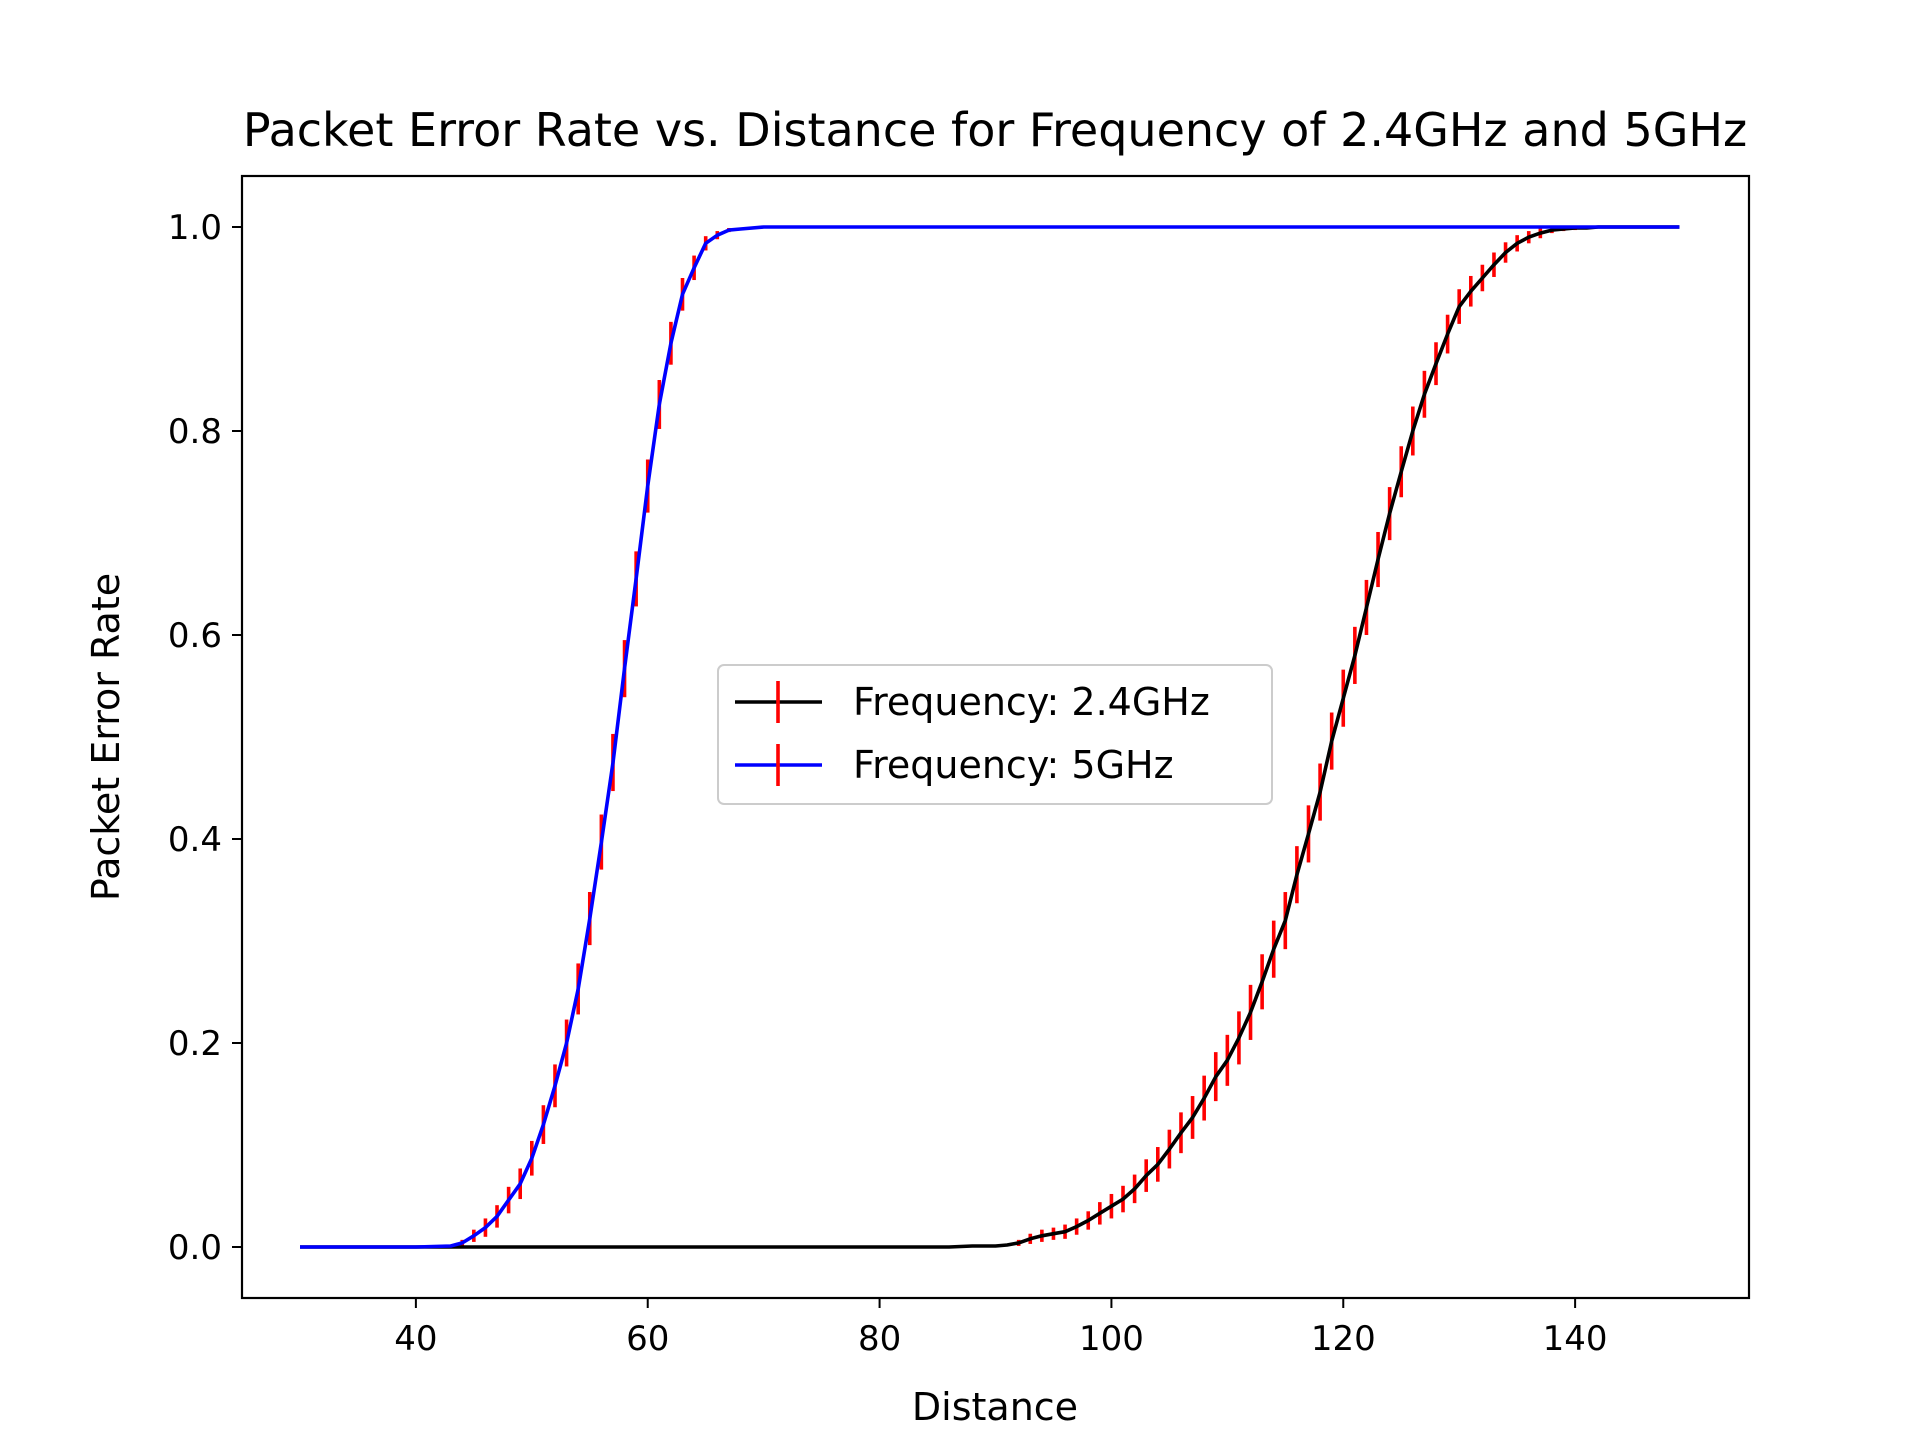 The height and width of the screenshot is (1440, 1920). What do you see at coordinates (1343, 1339) in the screenshot?
I see `x-tick-label: 120` at bounding box center [1343, 1339].